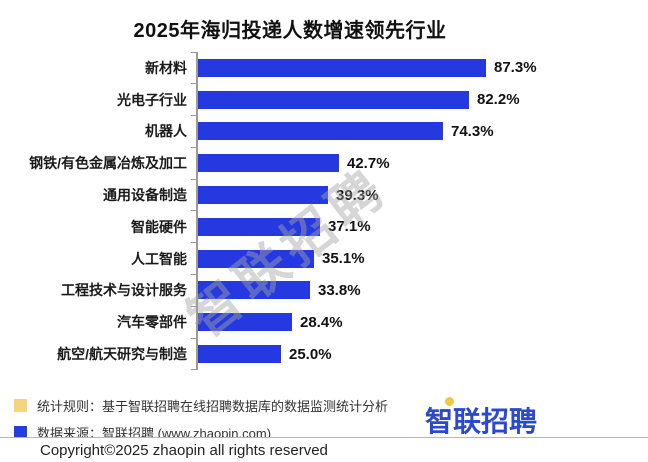 This screenshot has height=462, width=648. What do you see at coordinates (419, 226) in the screenshot?
I see `bar-track: 37.1%` at bounding box center [419, 226].